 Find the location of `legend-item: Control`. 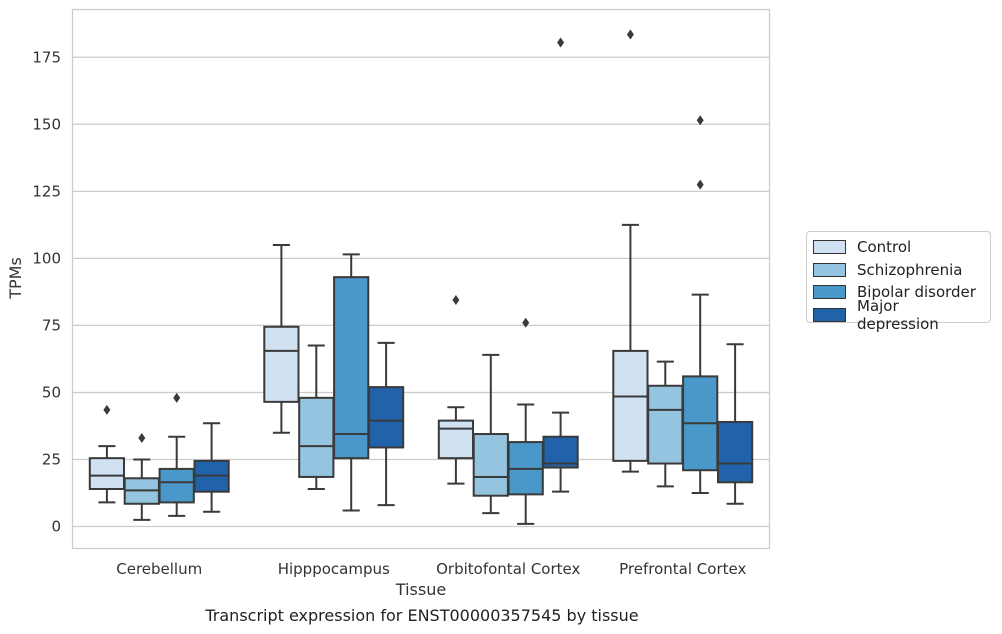

legend-item: Control is located at coordinates (897, 247).